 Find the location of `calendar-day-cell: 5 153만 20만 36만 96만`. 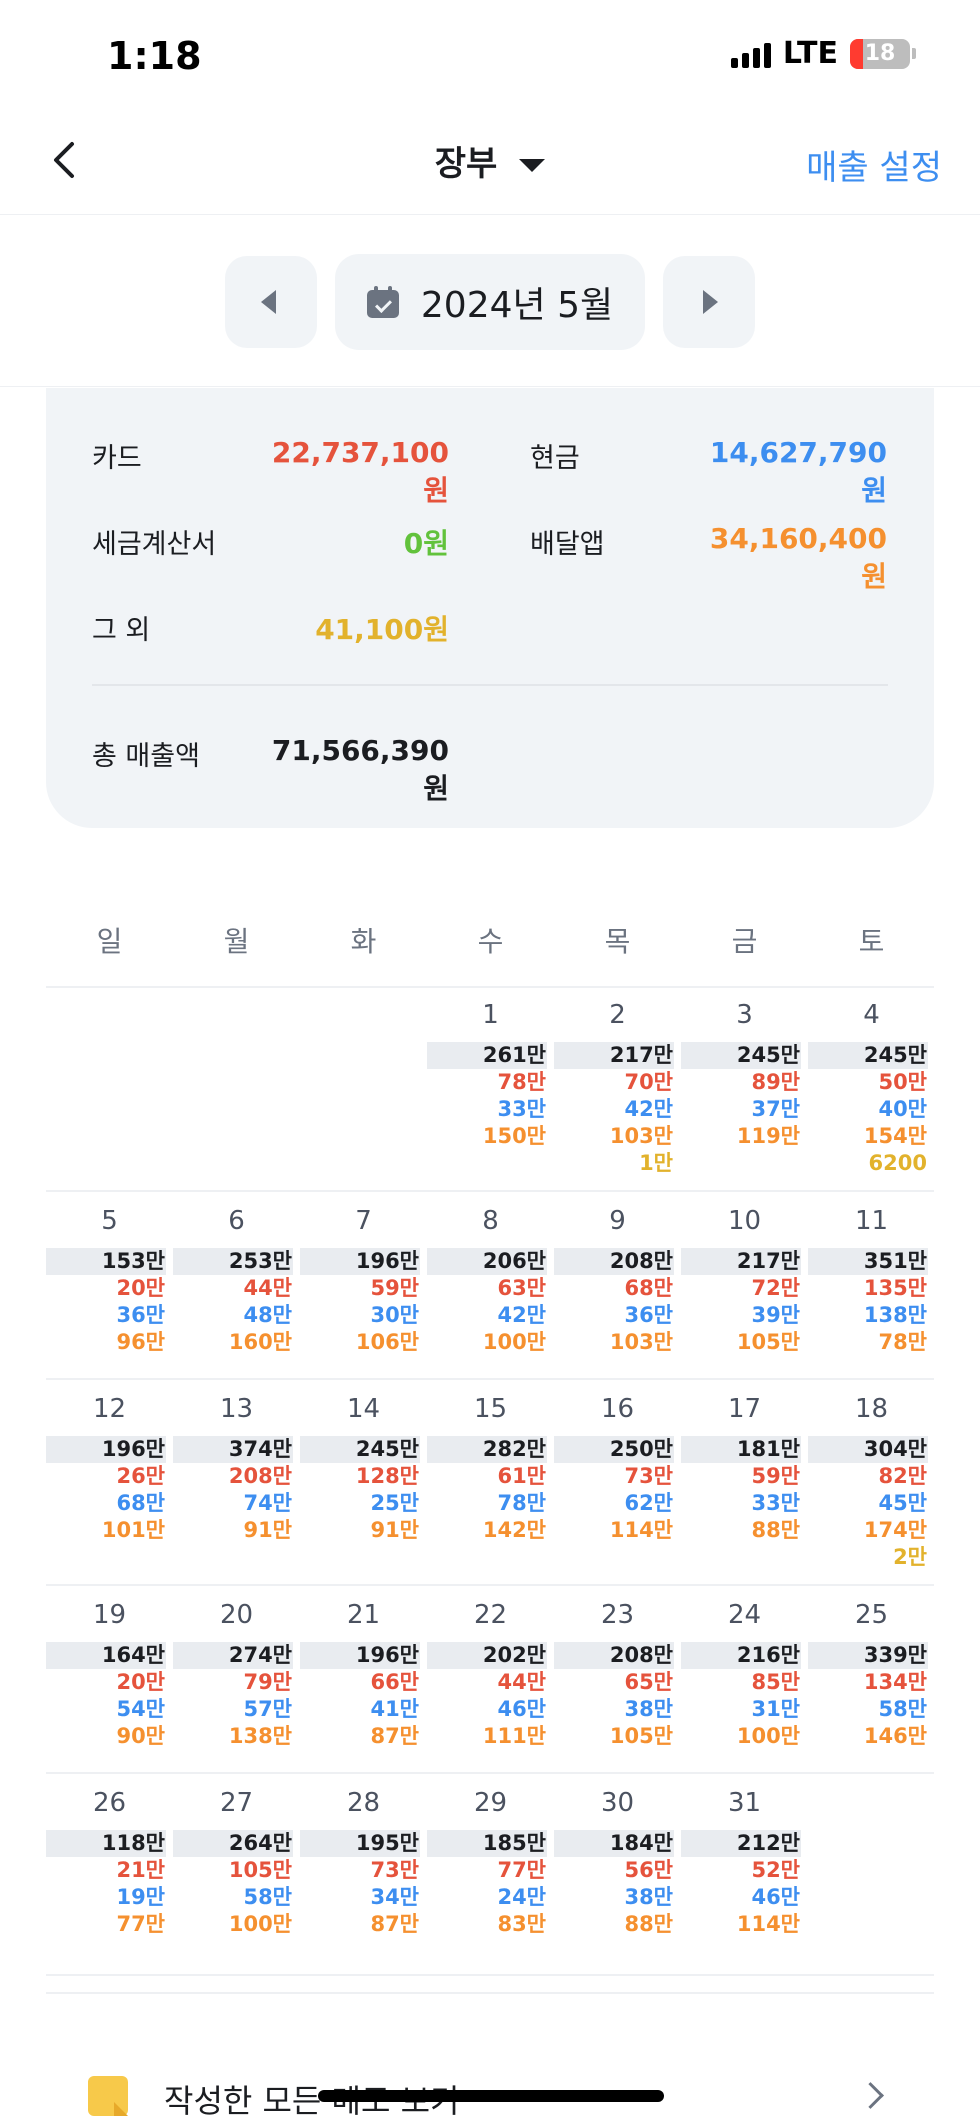

calendar-day-cell: 5 153만 20만 36만 96만 is located at coordinates (109, 1285).